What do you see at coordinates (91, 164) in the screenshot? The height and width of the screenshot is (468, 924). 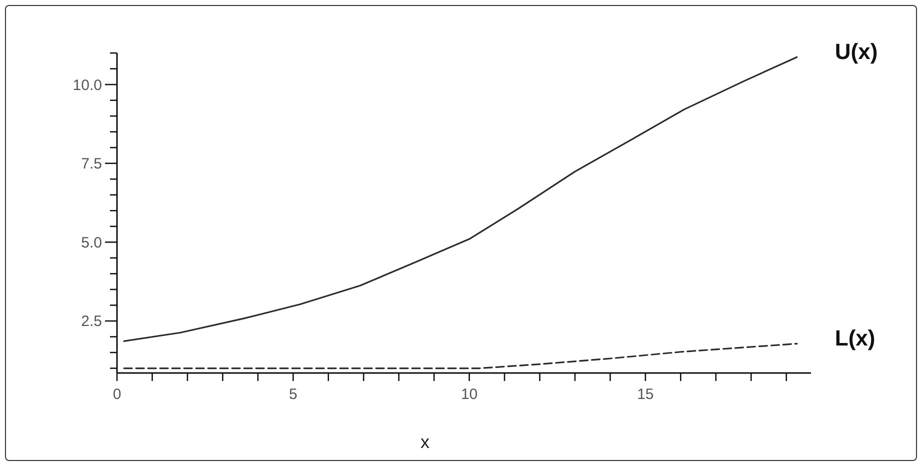 I see `y-tick-label: 7.5` at bounding box center [91, 164].